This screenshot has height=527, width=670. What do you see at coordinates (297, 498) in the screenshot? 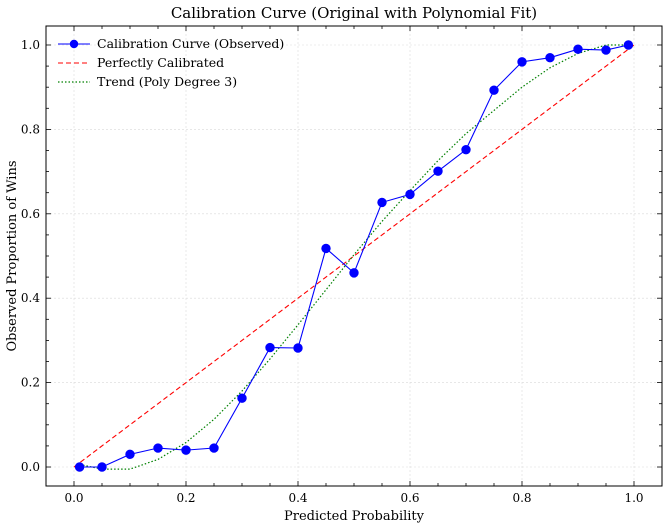
I see `x-tick-label: 0.4` at bounding box center [297, 498].